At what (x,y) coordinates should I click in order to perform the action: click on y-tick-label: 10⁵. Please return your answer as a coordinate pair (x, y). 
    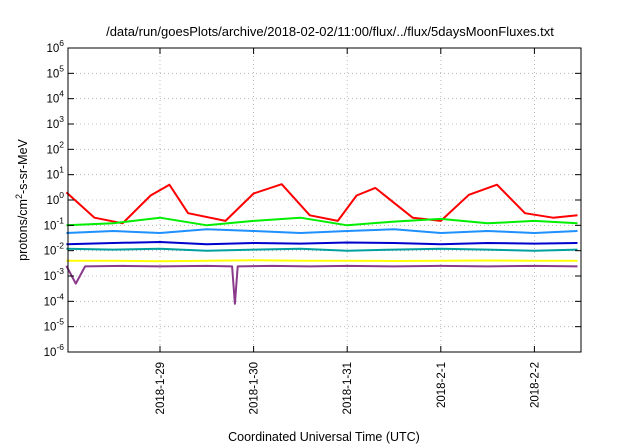
    Looking at the image, I should click on (55, 71).